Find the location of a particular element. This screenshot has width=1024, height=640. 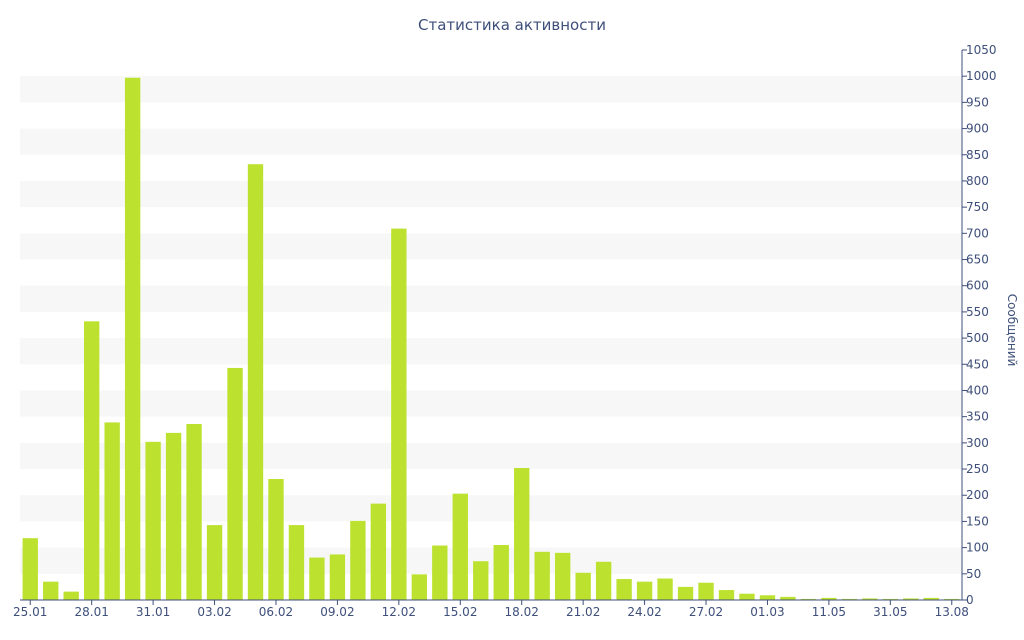

x-tick-label: 28.01 is located at coordinates (91, 612).